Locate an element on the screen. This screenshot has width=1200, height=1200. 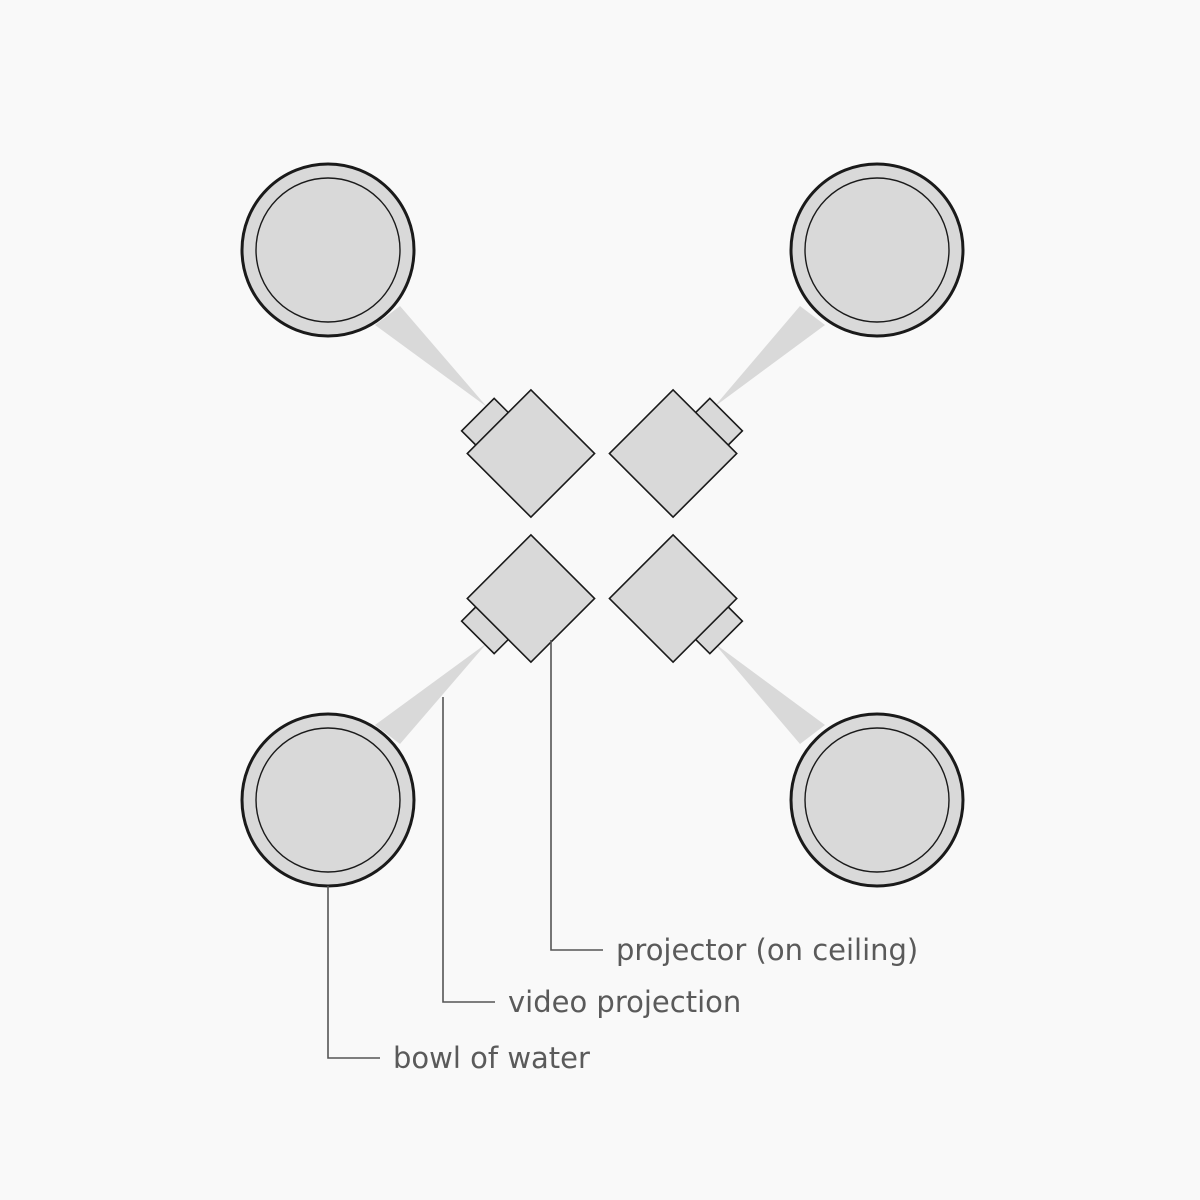
video-projection-label: video projection is located at coordinates (625, 1002).